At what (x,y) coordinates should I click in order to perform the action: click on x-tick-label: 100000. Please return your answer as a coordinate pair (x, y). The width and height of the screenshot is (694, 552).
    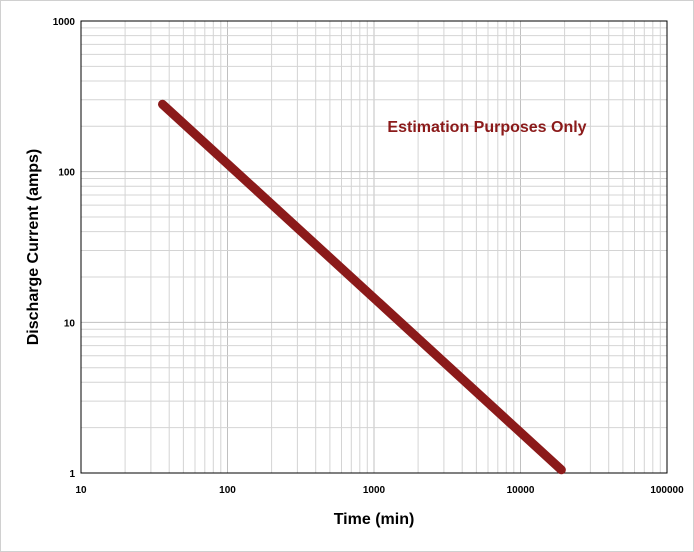
    Looking at the image, I should click on (667, 490).